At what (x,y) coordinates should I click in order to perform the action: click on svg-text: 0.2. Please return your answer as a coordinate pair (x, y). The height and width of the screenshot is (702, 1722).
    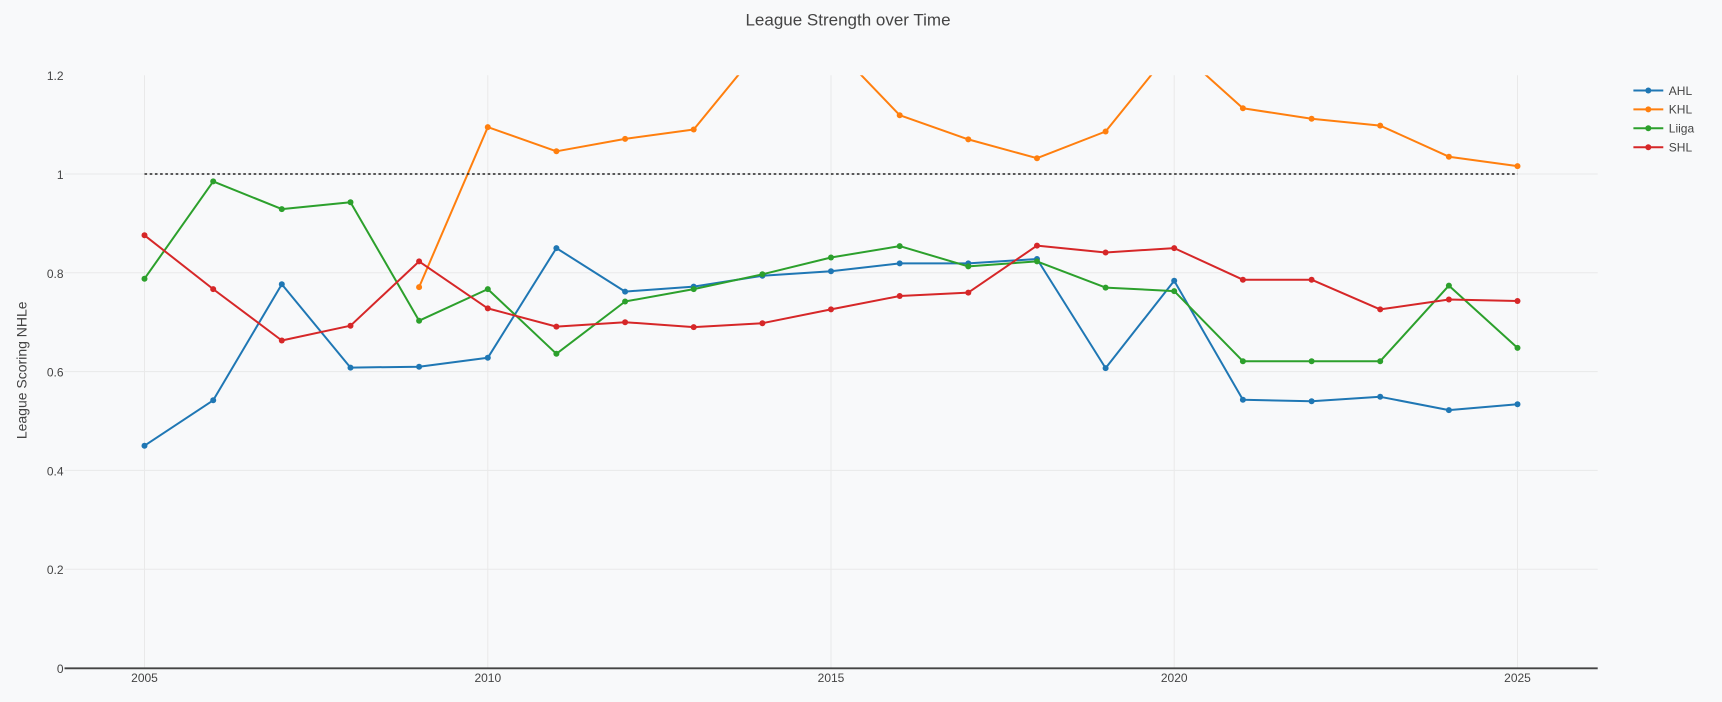
    Looking at the image, I should click on (55, 570).